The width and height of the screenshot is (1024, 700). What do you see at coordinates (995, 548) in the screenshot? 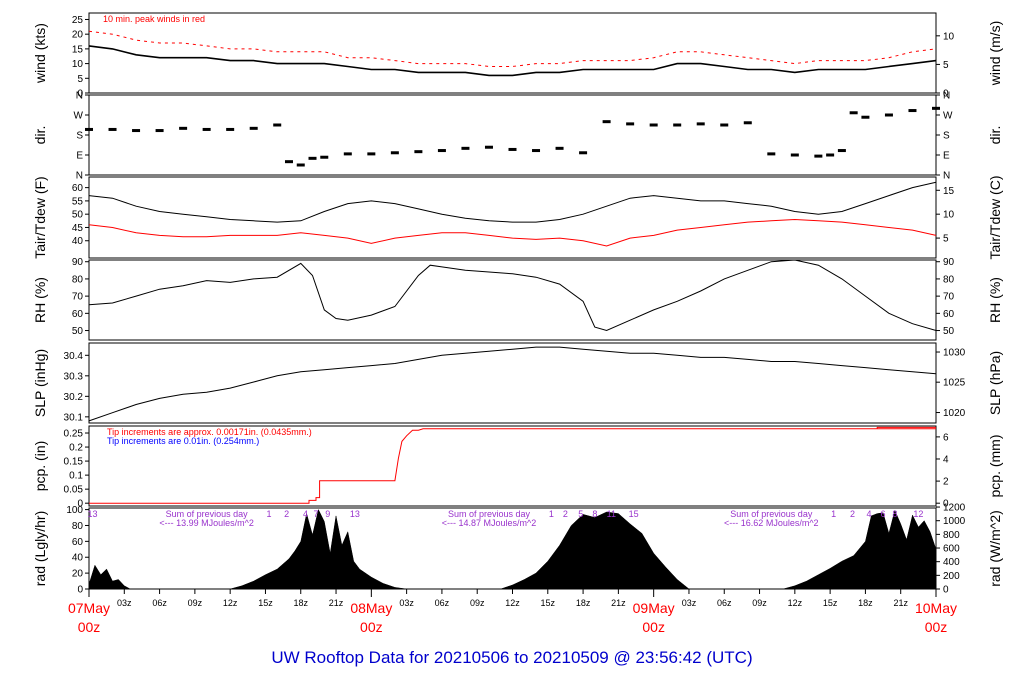
I see `y-axis-label-right: rad (W/m^2)` at bounding box center [995, 548].